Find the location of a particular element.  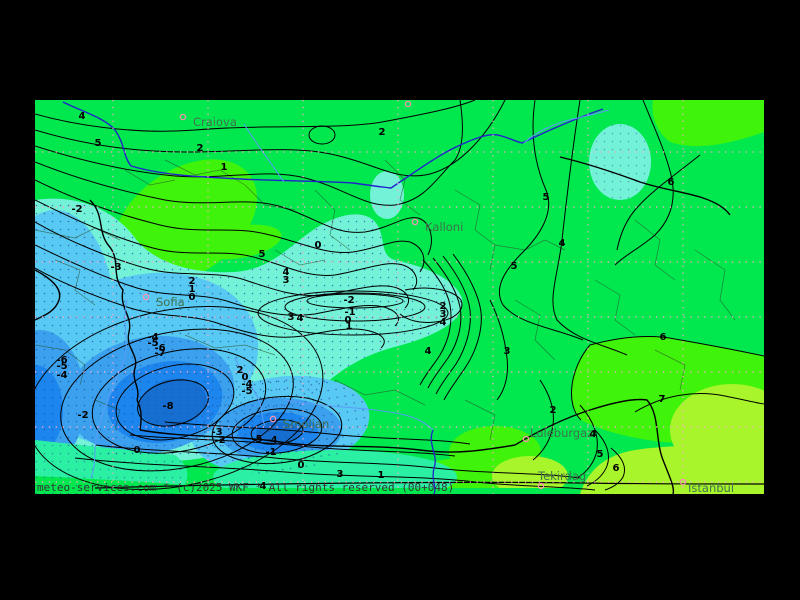

city-marker-tekirdag is located at coordinates (541, 486).